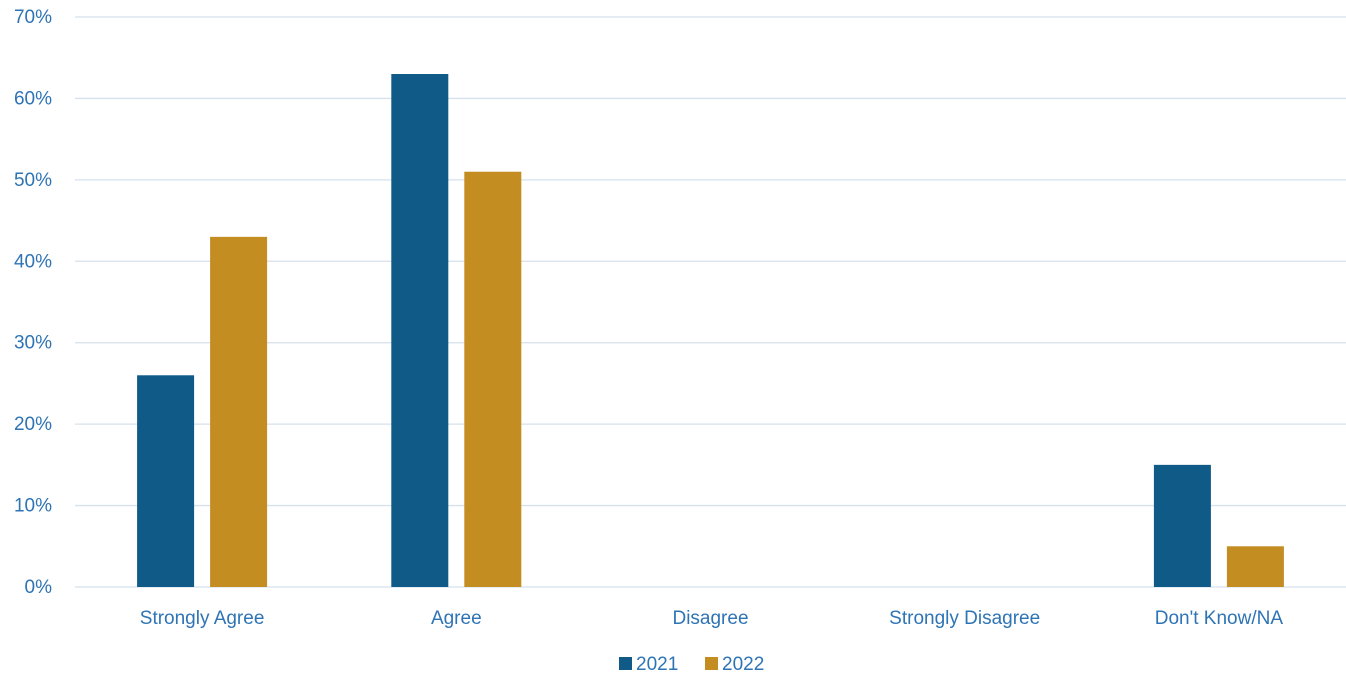 The height and width of the screenshot is (681, 1346). What do you see at coordinates (33, 98) in the screenshot?
I see `y-tick-label: 60%` at bounding box center [33, 98].